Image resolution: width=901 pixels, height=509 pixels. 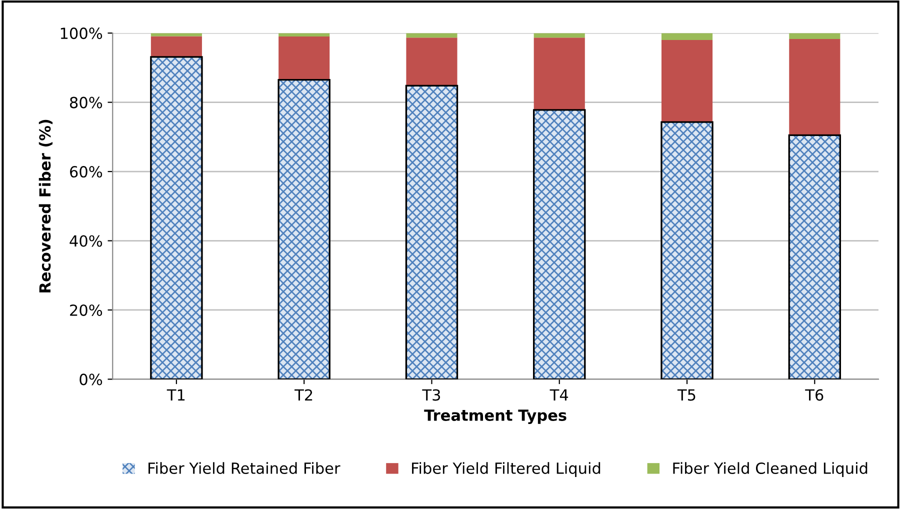 What do you see at coordinates (559, 395) in the screenshot?
I see `x-tick-label: T4` at bounding box center [559, 395].